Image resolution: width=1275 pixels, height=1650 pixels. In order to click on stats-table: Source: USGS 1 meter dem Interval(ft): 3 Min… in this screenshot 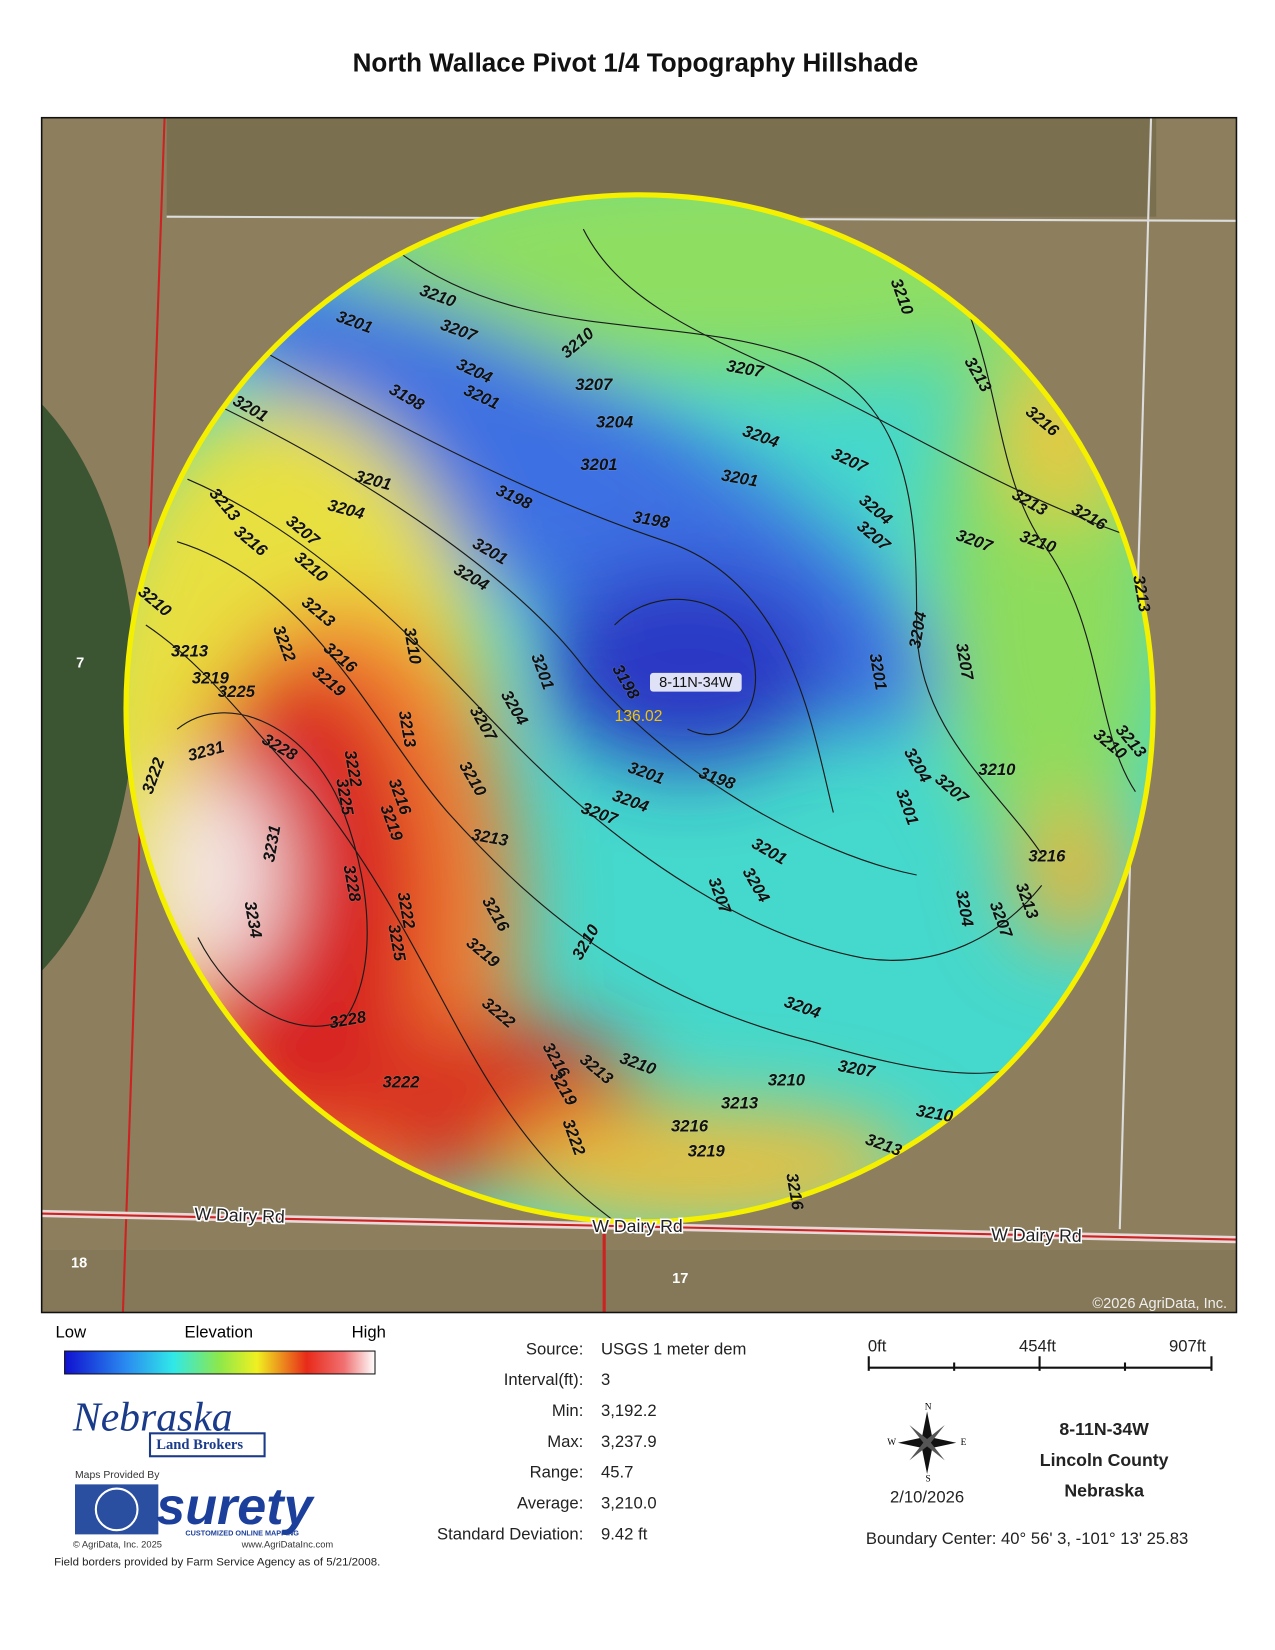, I will do `click(591, 1441)`.